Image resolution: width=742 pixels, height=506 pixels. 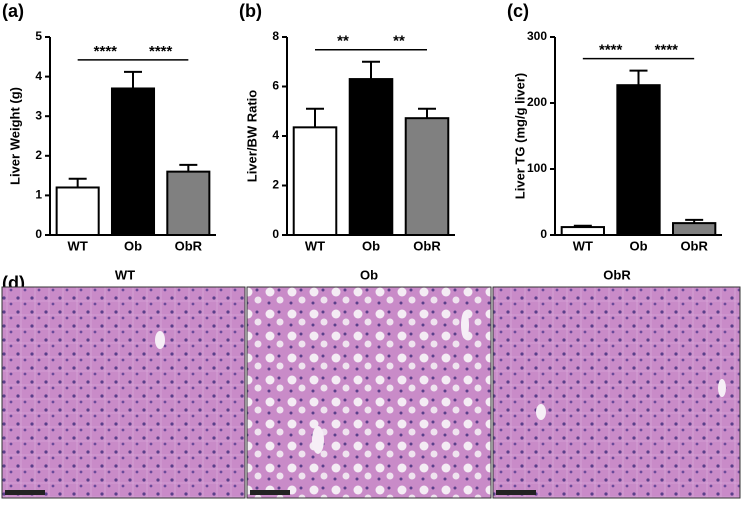 What do you see at coordinates (13, 11) in the screenshot?
I see `panel-label: (a)` at bounding box center [13, 11].